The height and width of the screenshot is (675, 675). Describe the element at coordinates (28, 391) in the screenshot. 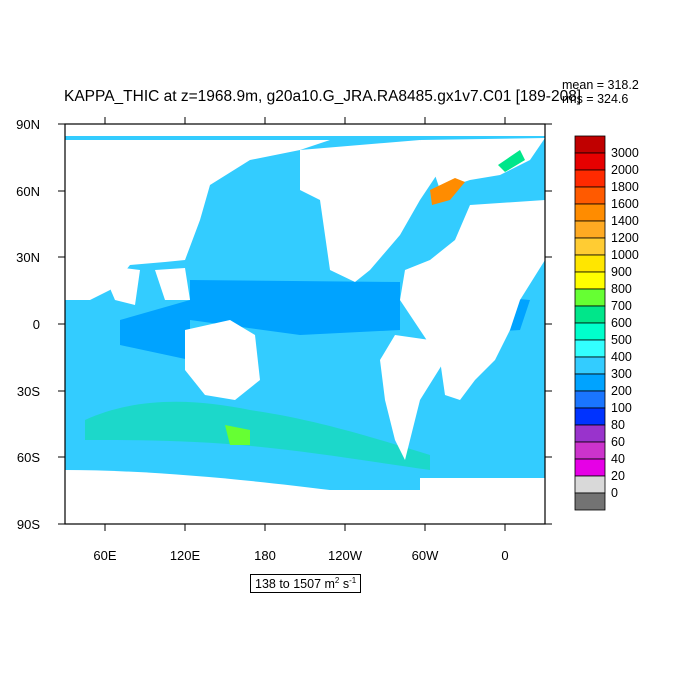

I see `lat-label-30s: 30S` at that location.